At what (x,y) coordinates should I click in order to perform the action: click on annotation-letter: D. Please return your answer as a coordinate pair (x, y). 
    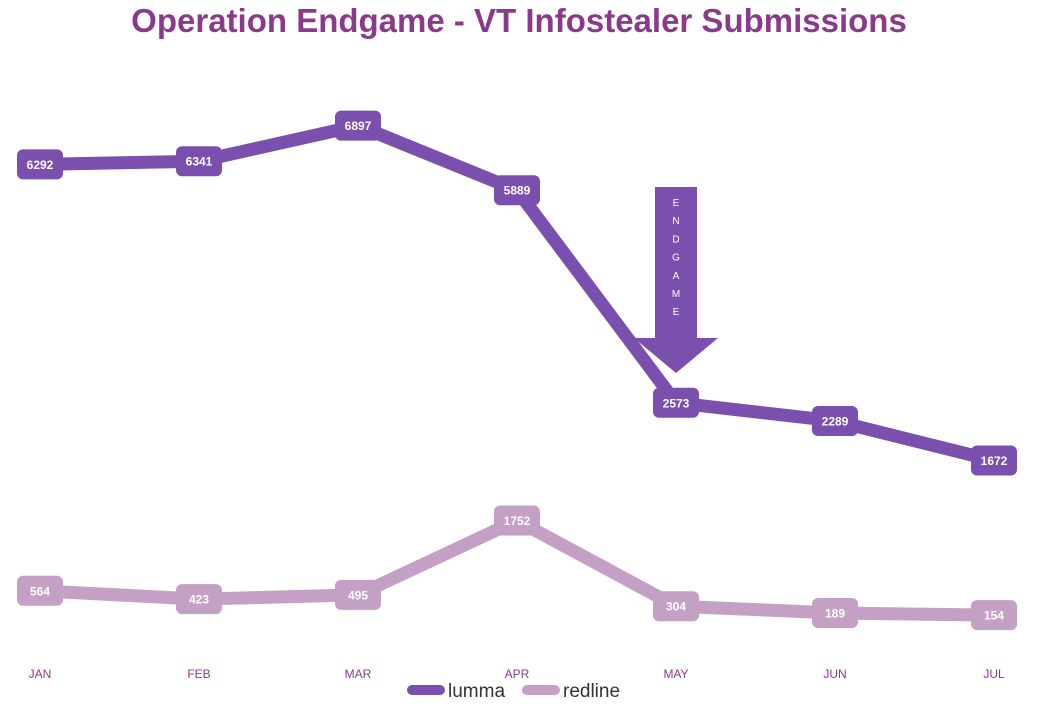
    Looking at the image, I should click on (675, 239).